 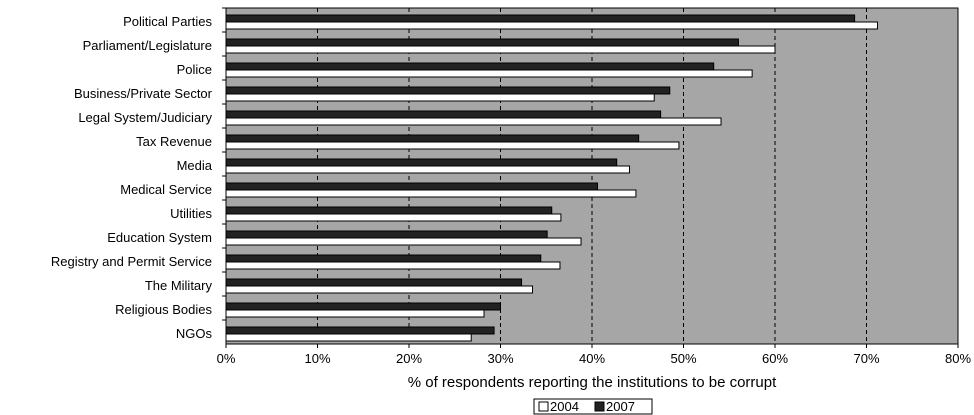 I want to click on legend-label-2007: 2007, so click(x=620, y=406).